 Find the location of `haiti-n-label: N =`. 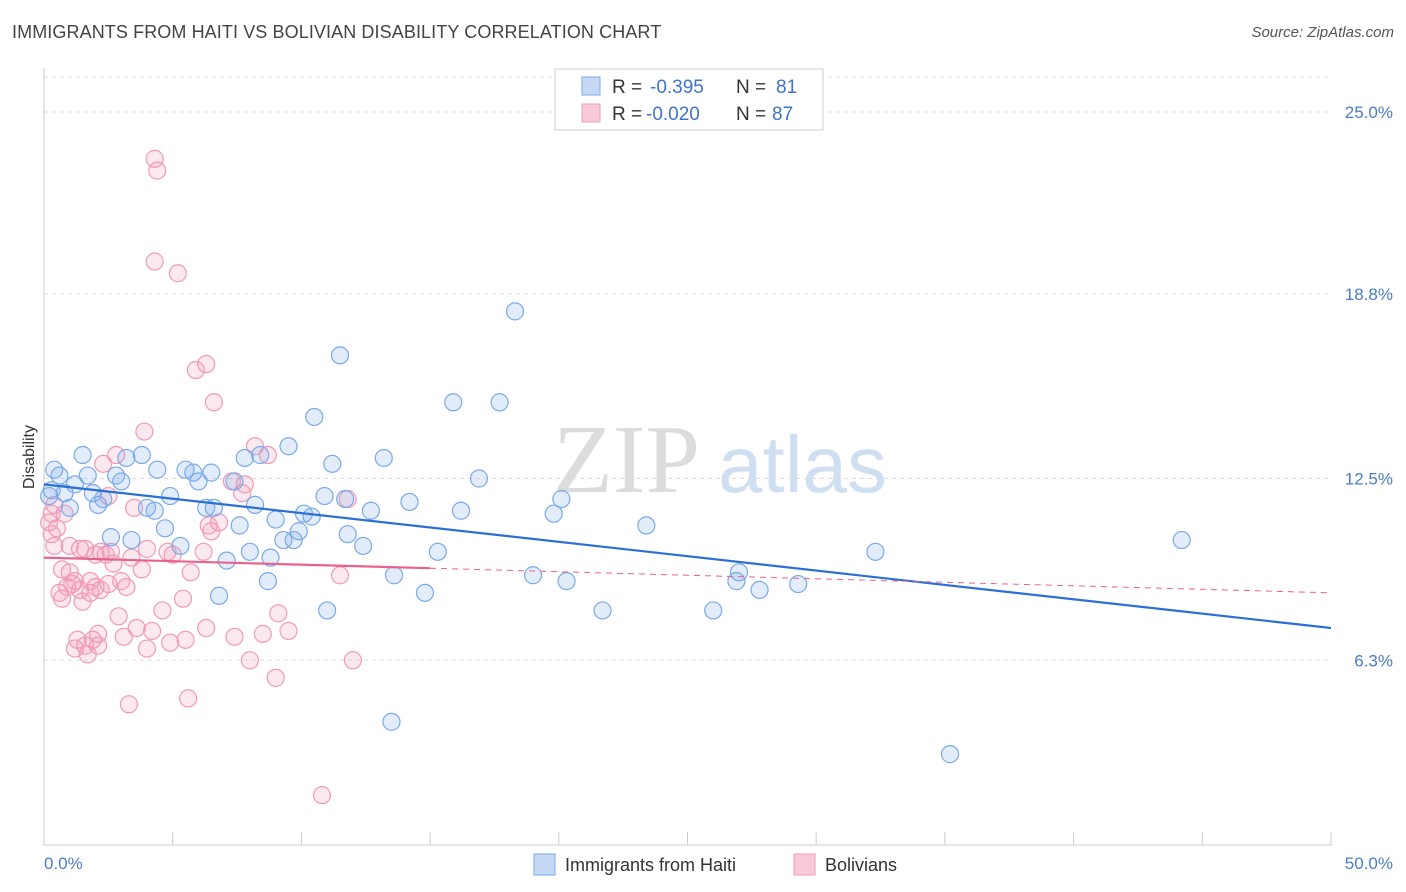

haiti-n-label: N = is located at coordinates (751, 87).